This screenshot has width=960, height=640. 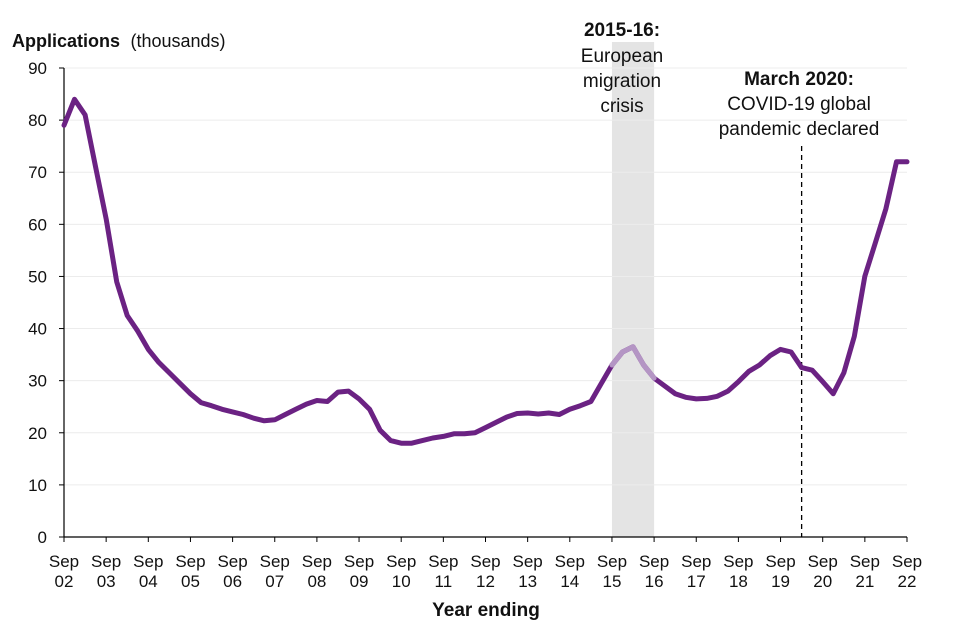 What do you see at coordinates (780, 561) in the screenshot?
I see `x-tick-label-top-19: Sep` at bounding box center [780, 561].